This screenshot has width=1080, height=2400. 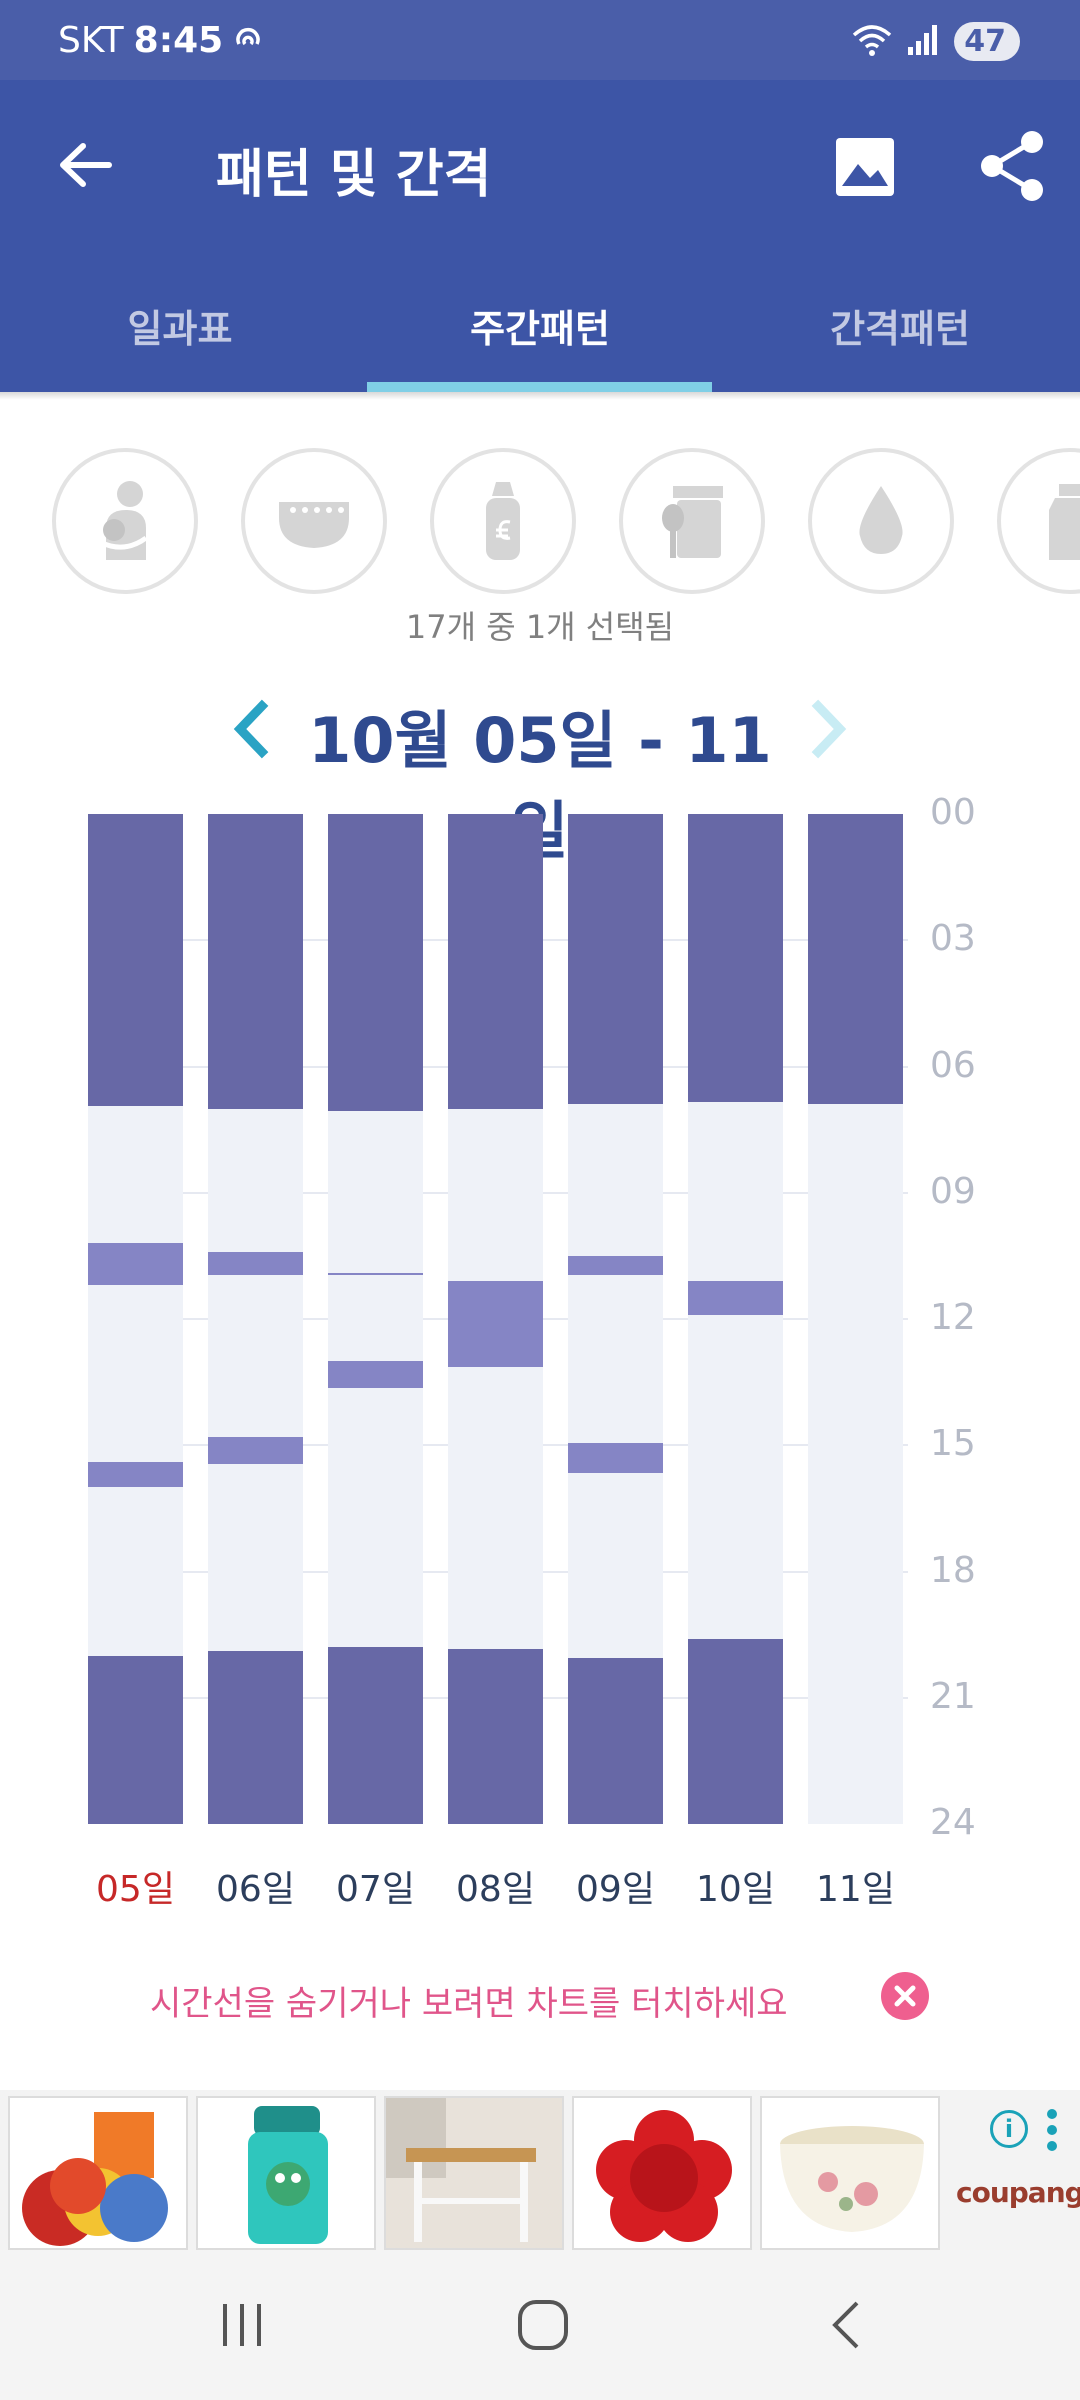 What do you see at coordinates (1038, 521) in the screenshot?
I see `category-milk` at bounding box center [1038, 521].